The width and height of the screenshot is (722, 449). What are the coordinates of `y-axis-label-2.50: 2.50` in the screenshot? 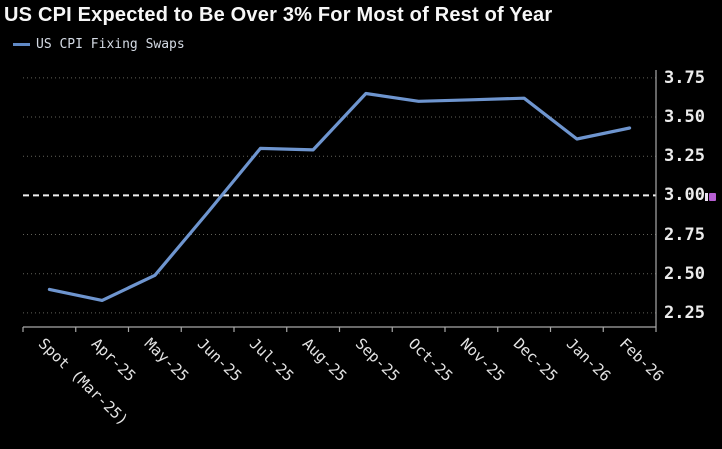 It's located at (684, 273).